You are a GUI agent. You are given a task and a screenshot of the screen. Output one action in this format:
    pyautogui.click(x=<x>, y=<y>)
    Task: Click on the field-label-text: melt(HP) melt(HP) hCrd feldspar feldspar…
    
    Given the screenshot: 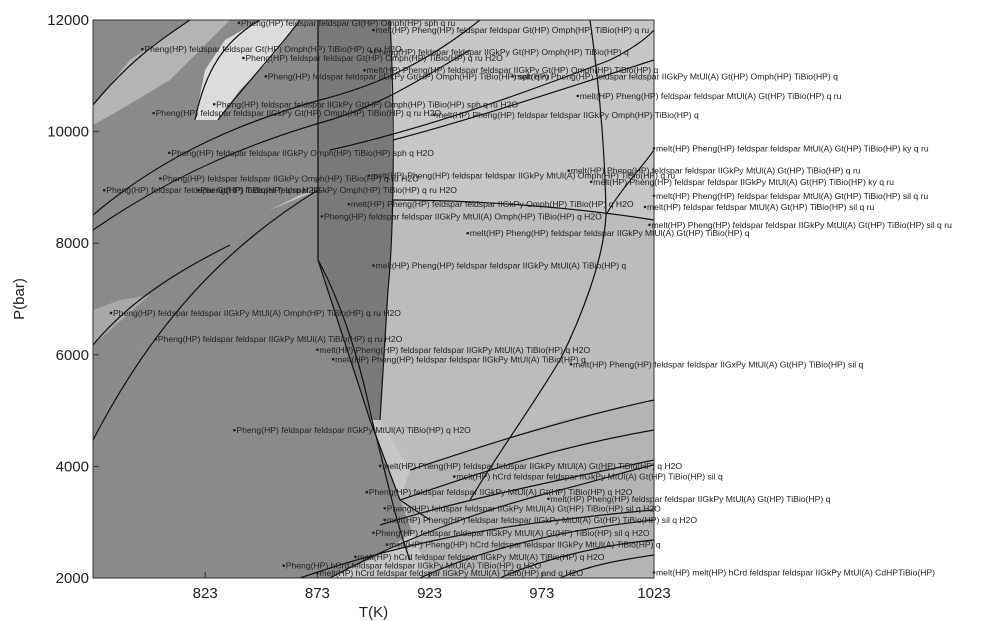 What is the action you would take?
    pyautogui.click(x=795, y=572)
    